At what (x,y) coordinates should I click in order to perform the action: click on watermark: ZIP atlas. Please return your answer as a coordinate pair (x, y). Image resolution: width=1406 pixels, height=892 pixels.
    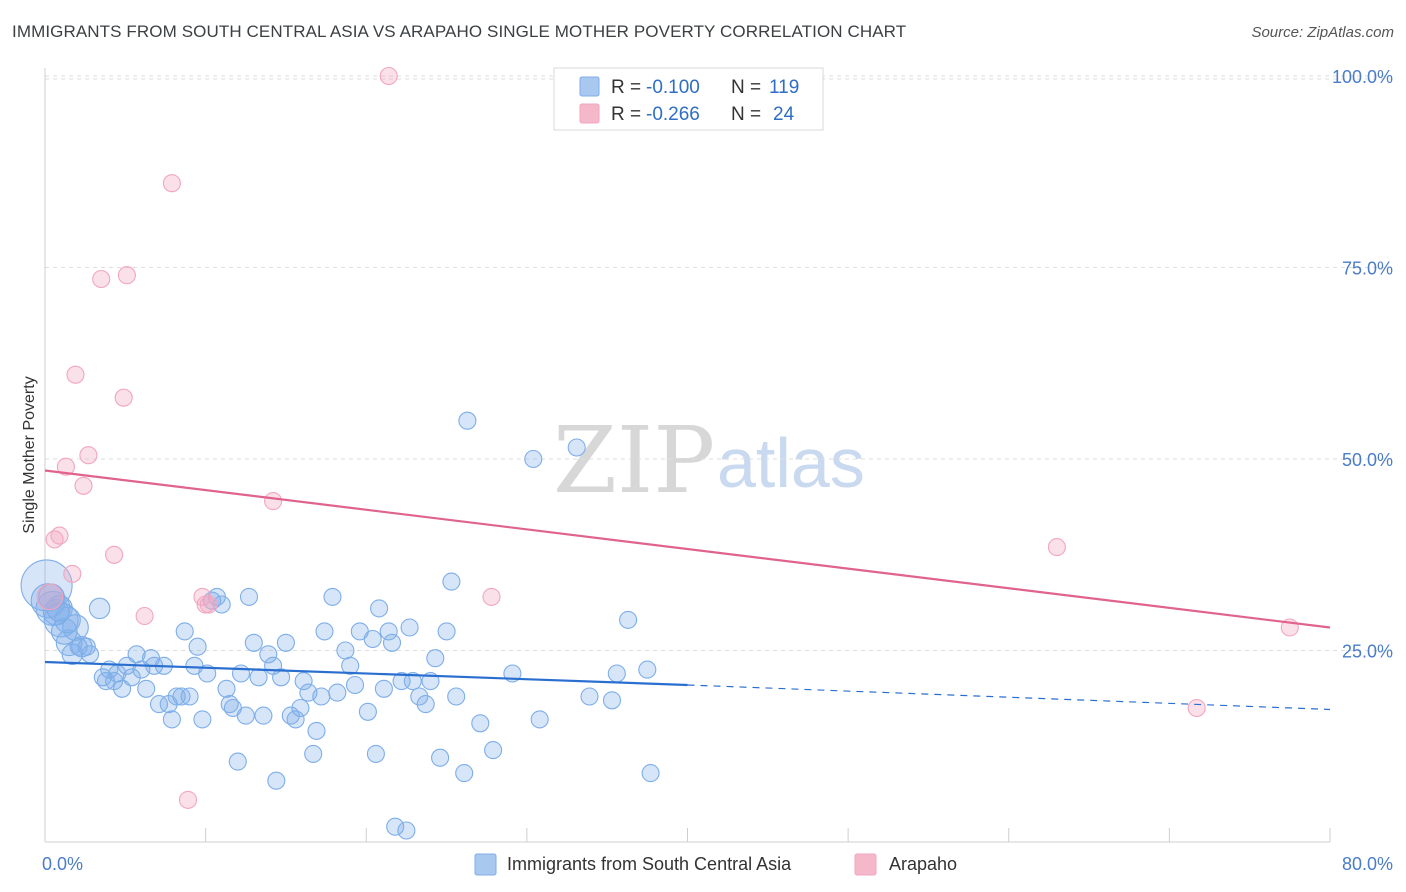
    Looking at the image, I should click on (709, 460).